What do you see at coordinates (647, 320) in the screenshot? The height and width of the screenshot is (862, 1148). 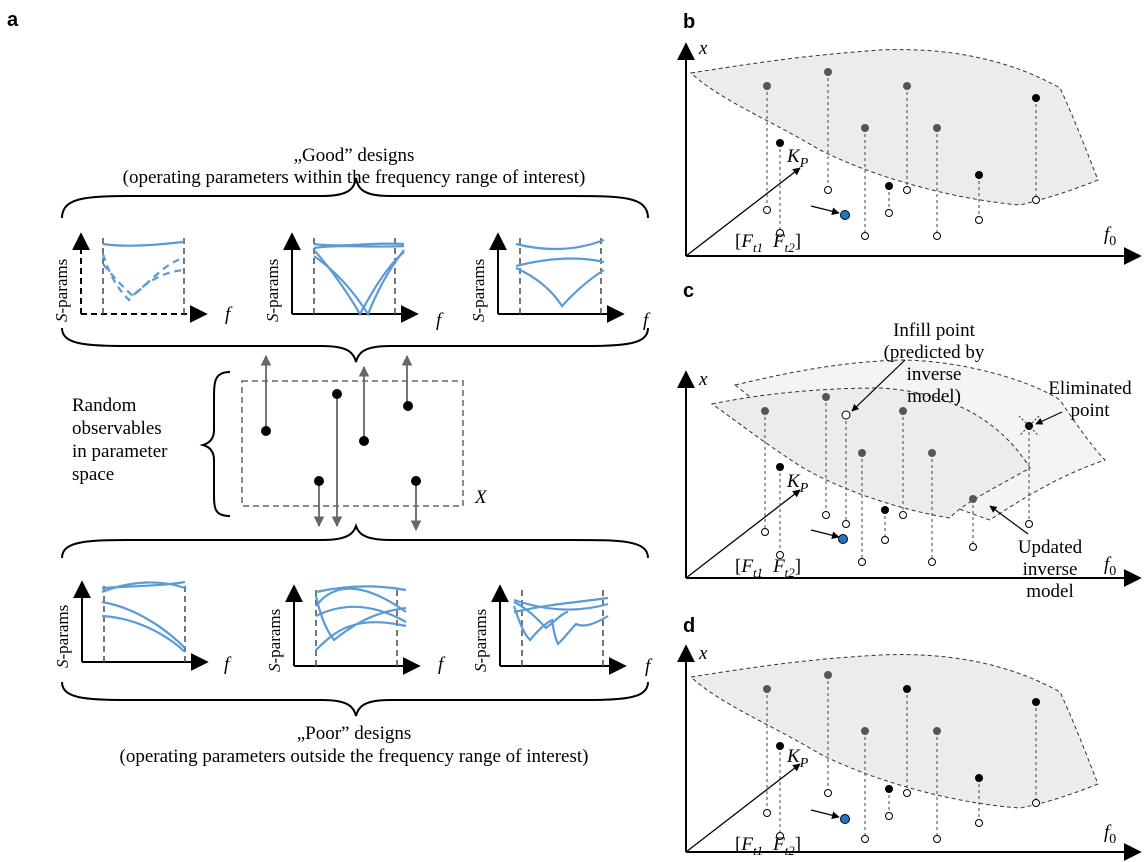 I see `good-plot-3-xlabel: f` at bounding box center [647, 320].